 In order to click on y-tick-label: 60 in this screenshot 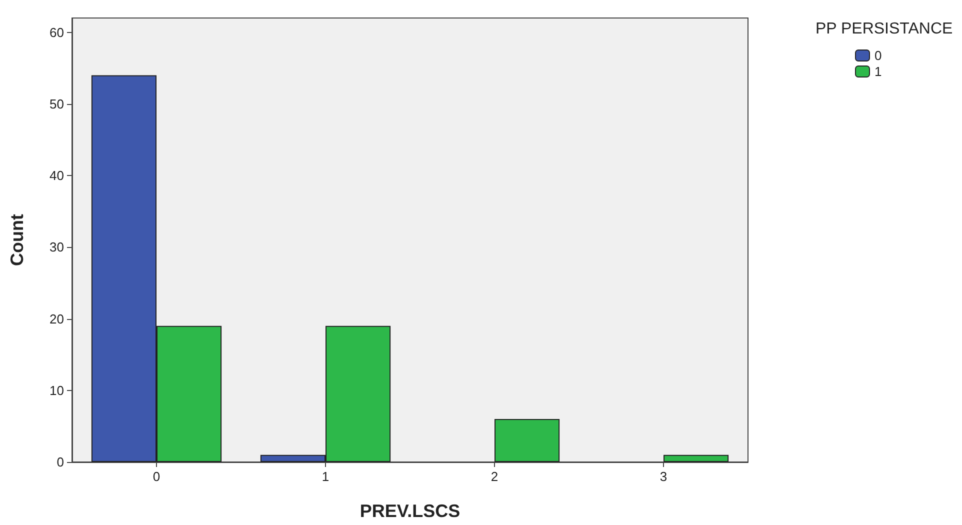, I will do `click(57, 32)`.